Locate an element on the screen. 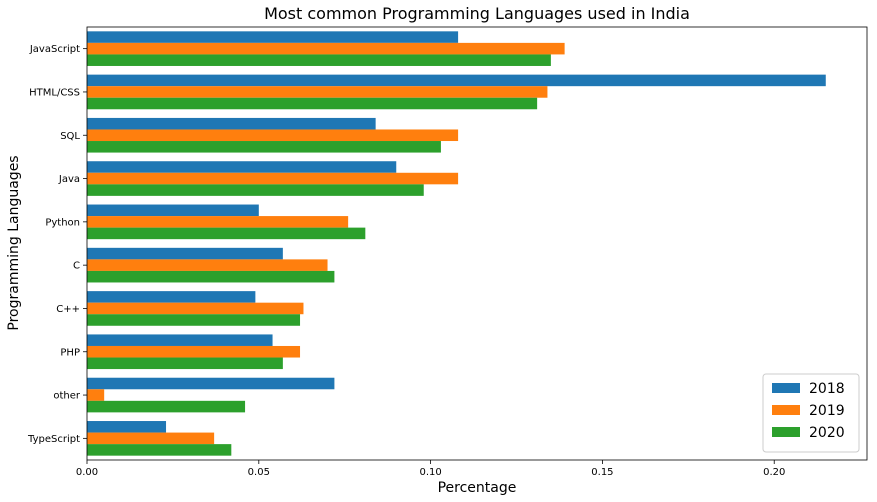  bar-html-css-2019 is located at coordinates (317, 92).